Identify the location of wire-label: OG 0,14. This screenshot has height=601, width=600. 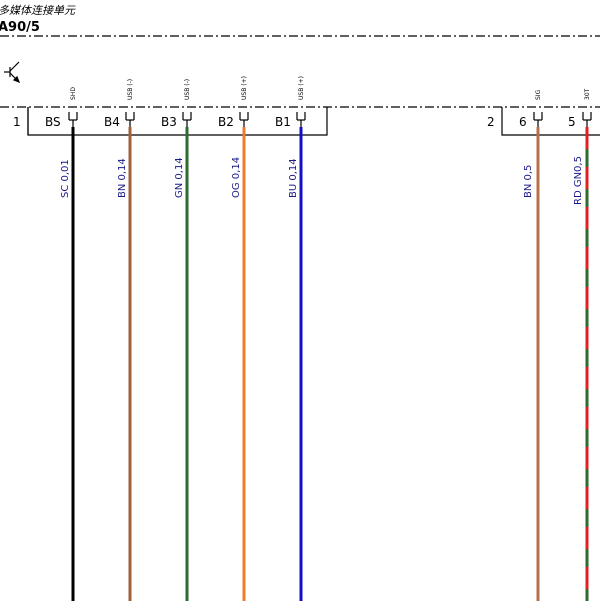
(236, 177).